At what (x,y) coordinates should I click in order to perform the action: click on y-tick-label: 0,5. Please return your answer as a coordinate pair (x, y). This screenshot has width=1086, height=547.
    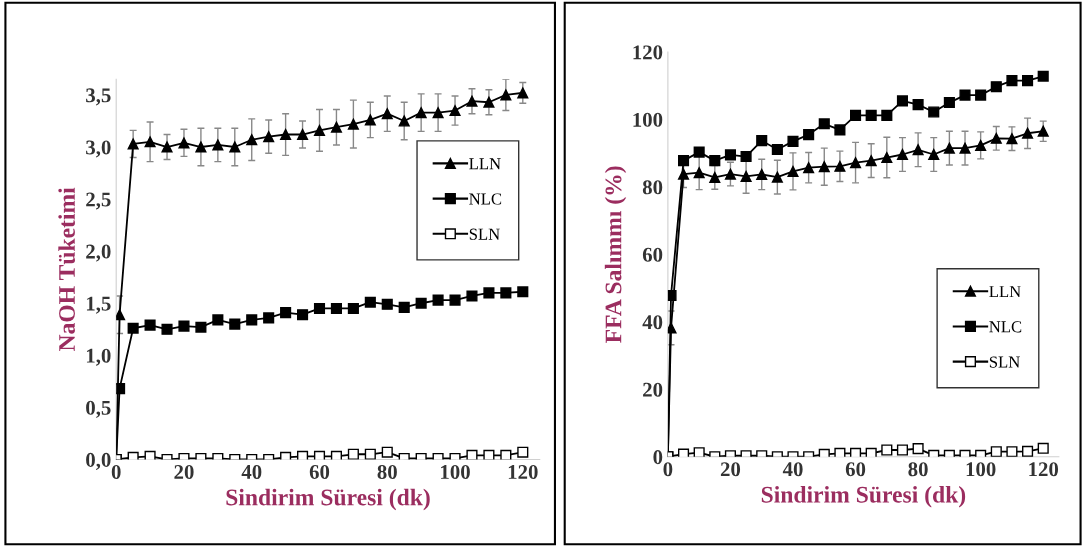
    Looking at the image, I should click on (98, 409).